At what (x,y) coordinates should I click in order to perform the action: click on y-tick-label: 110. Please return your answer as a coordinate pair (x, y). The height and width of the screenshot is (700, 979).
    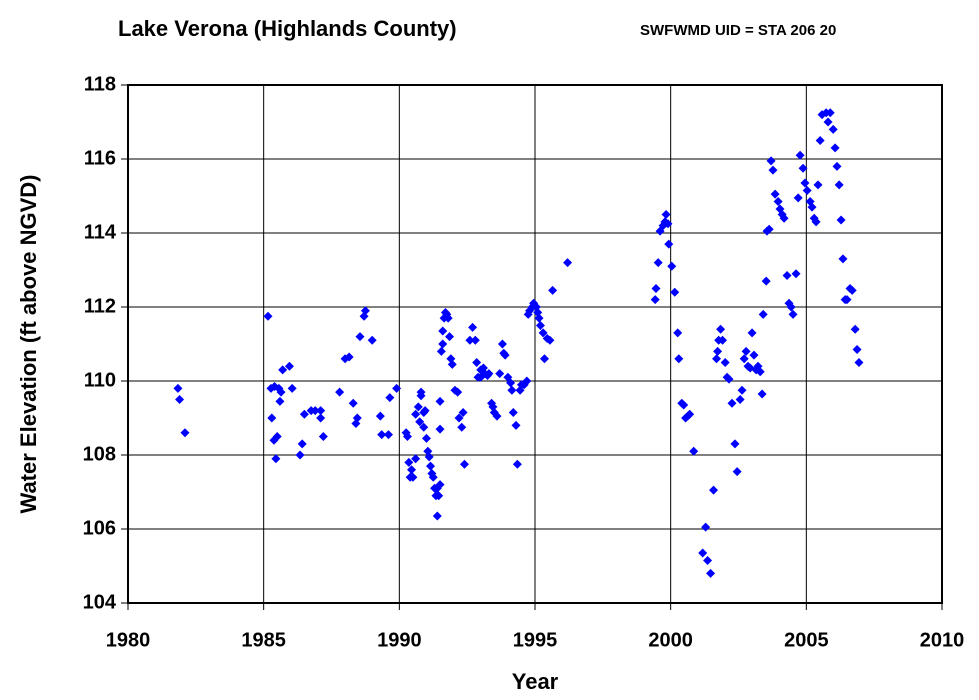
    Looking at the image, I should click on (100, 380).